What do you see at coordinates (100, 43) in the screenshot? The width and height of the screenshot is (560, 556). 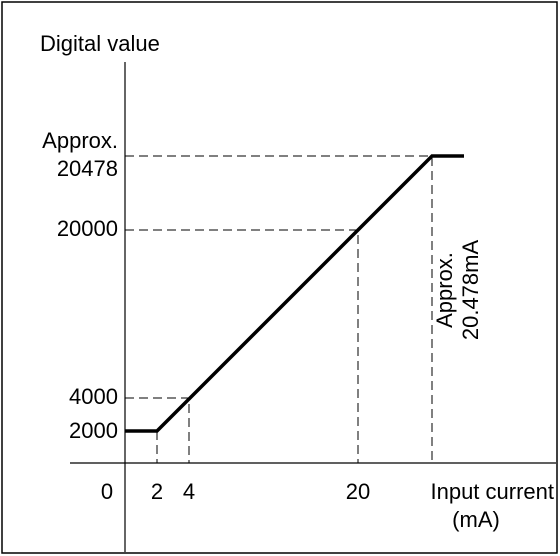 I see `y-axis-label: Digital value` at bounding box center [100, 43].